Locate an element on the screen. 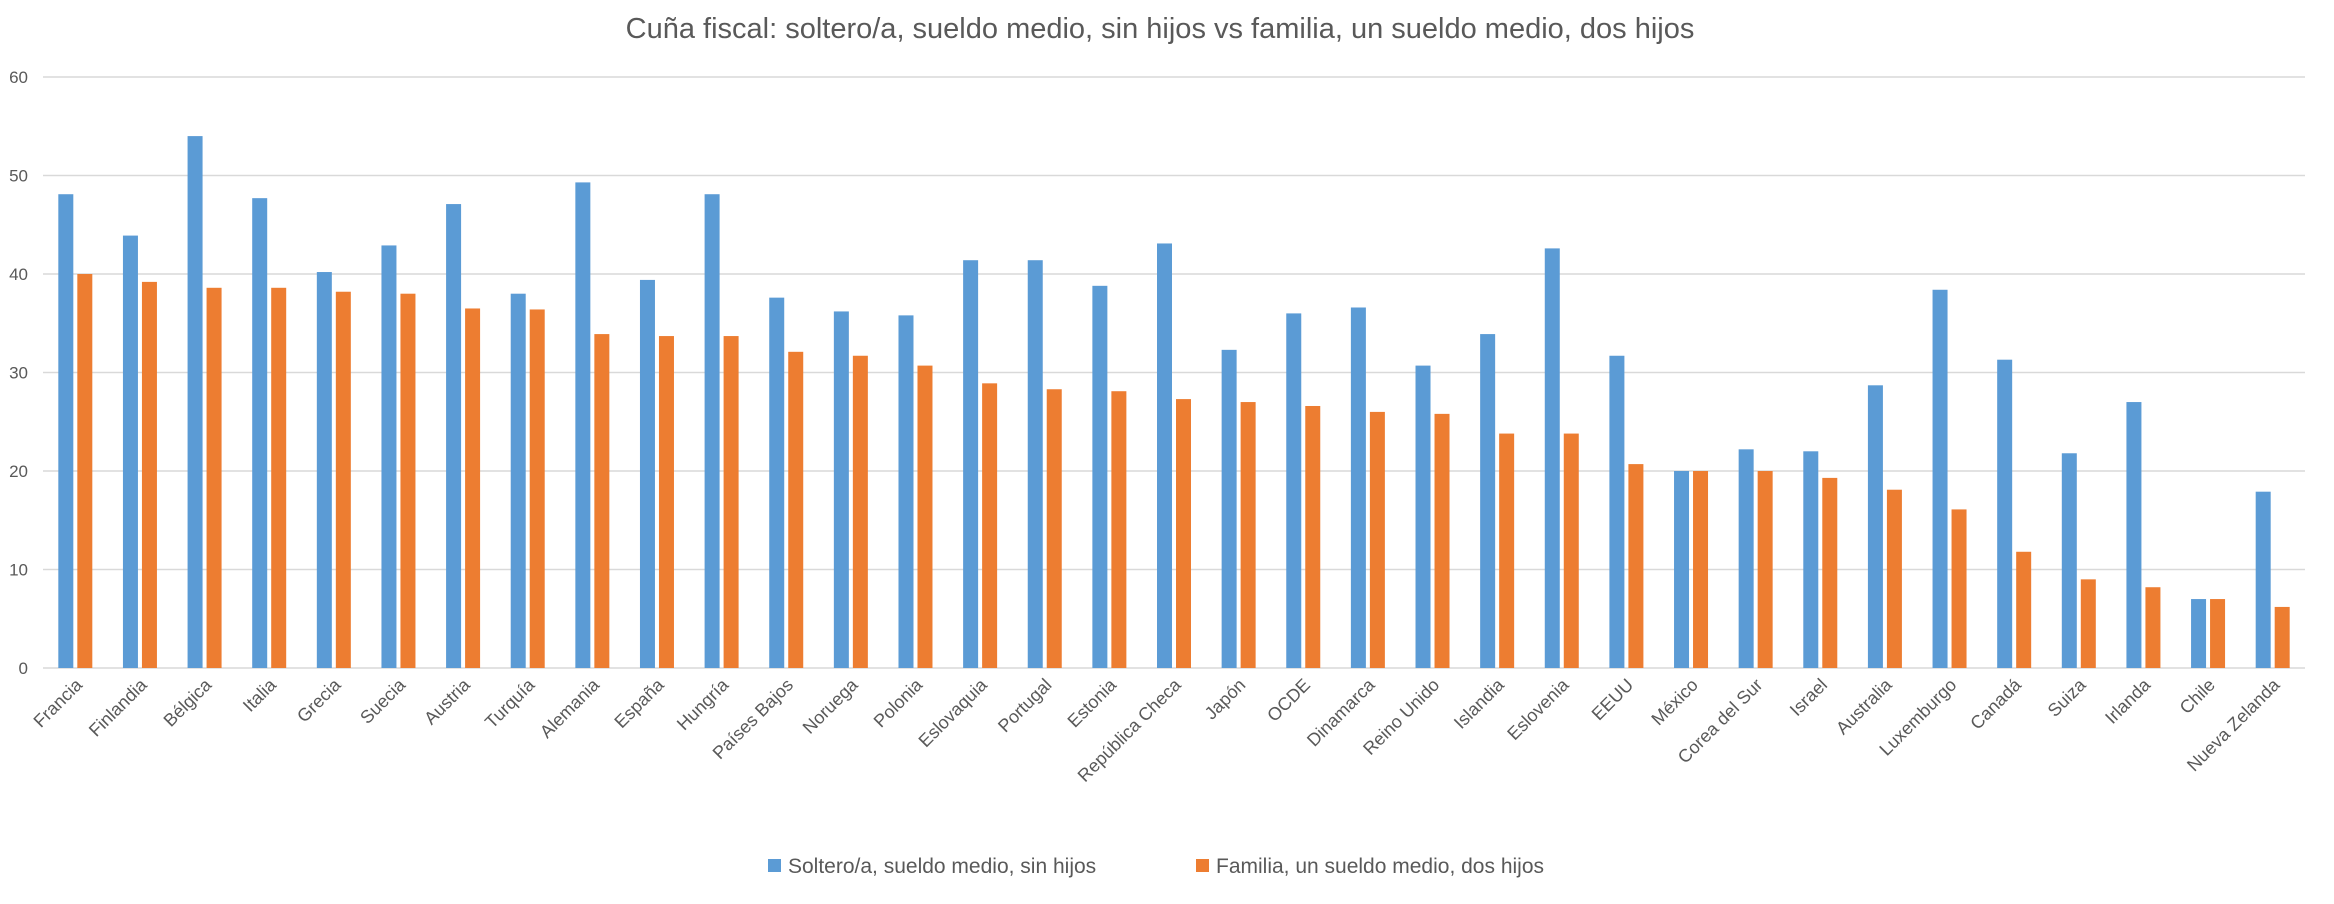 The width and height of the screenshot is (2334, 904). y-tick-label: 0 is located at coordinates (23, 668).